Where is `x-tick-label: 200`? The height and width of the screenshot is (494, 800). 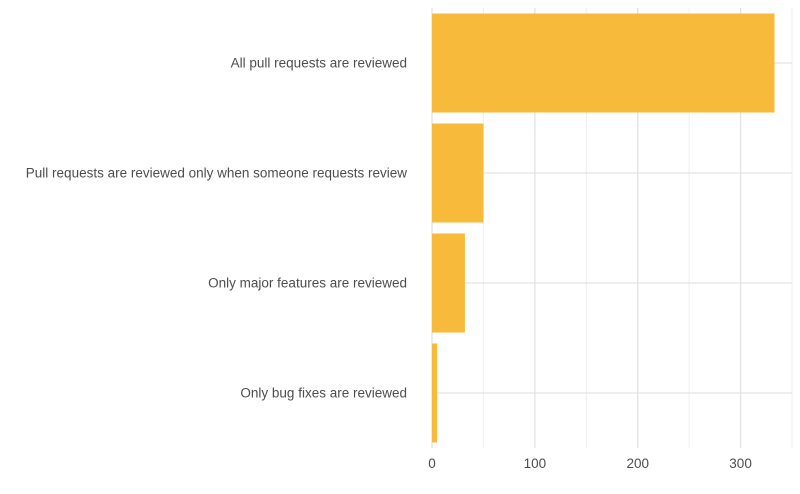
x-tick-label: 200 is located at coordinates (637, 463).